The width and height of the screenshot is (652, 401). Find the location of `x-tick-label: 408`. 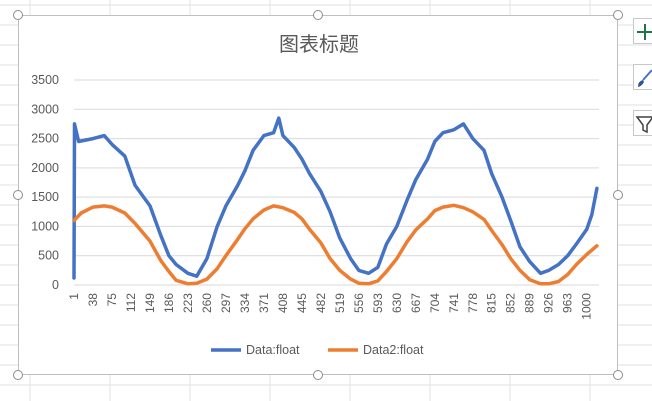

x-tick-label: 408 is located at coordinates (283, 303).